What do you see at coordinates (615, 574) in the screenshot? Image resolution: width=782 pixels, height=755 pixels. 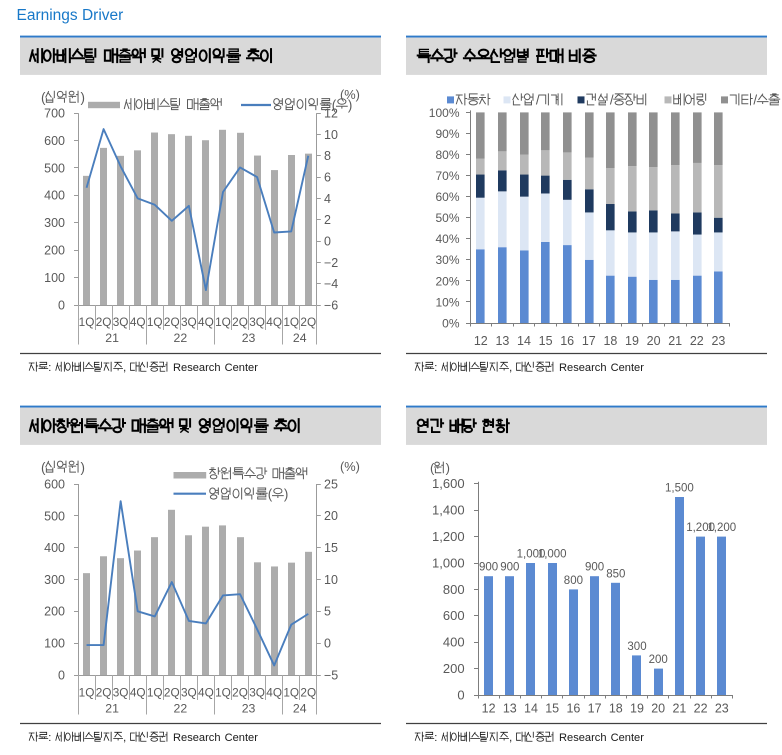 I see `svg-text: 850` at bounding box center [615, 574].